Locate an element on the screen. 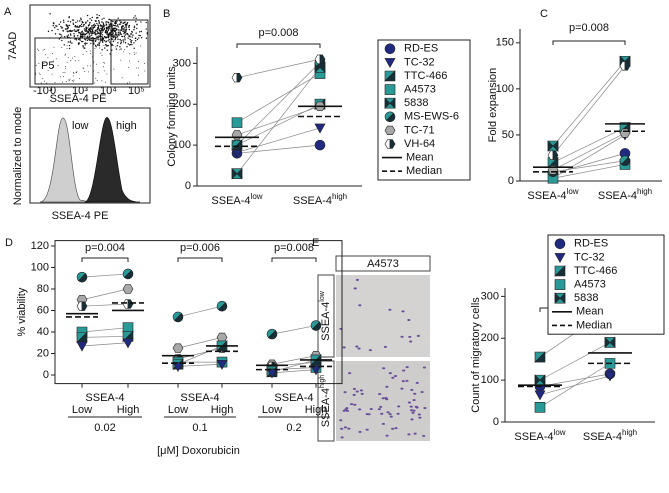  histogram-label: low is located at coordinates (80, 126).